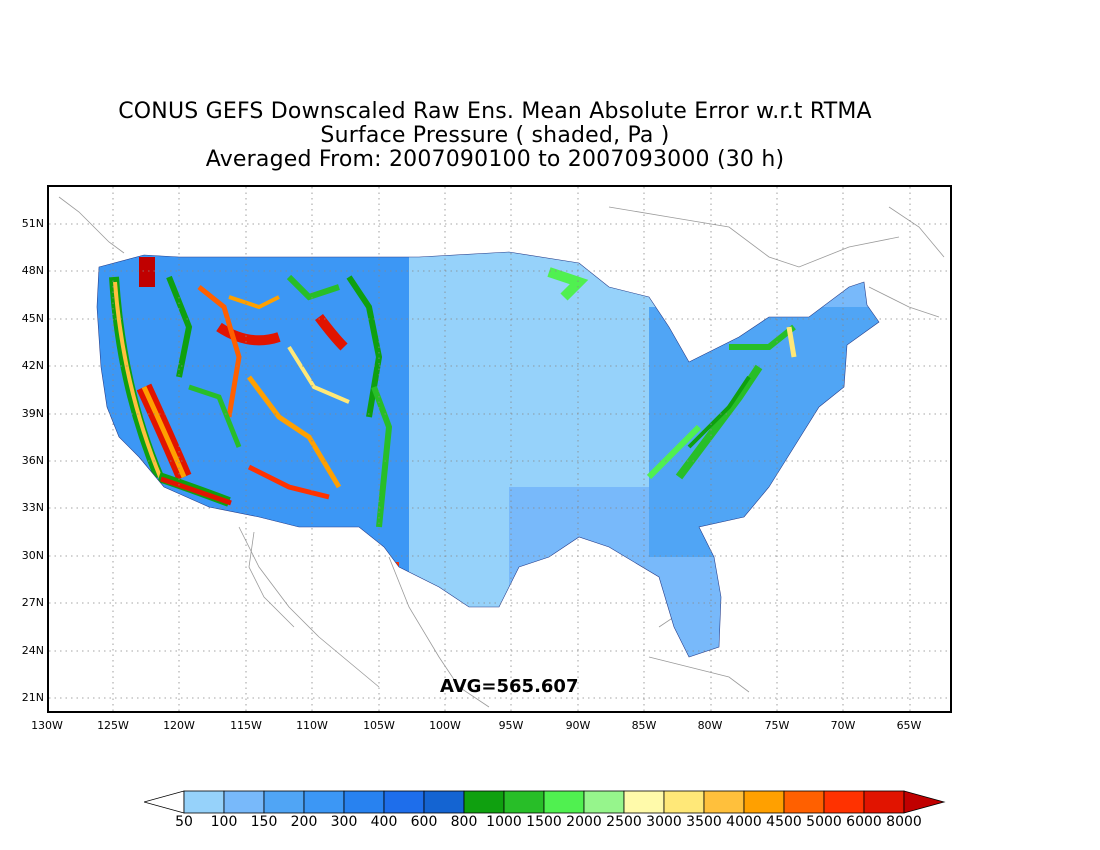 This screenshot has height=850, width=1100. Describe the element at coordinates (843, 725) in the screenshot. I see `lon-tick-label: 70W` at that location.